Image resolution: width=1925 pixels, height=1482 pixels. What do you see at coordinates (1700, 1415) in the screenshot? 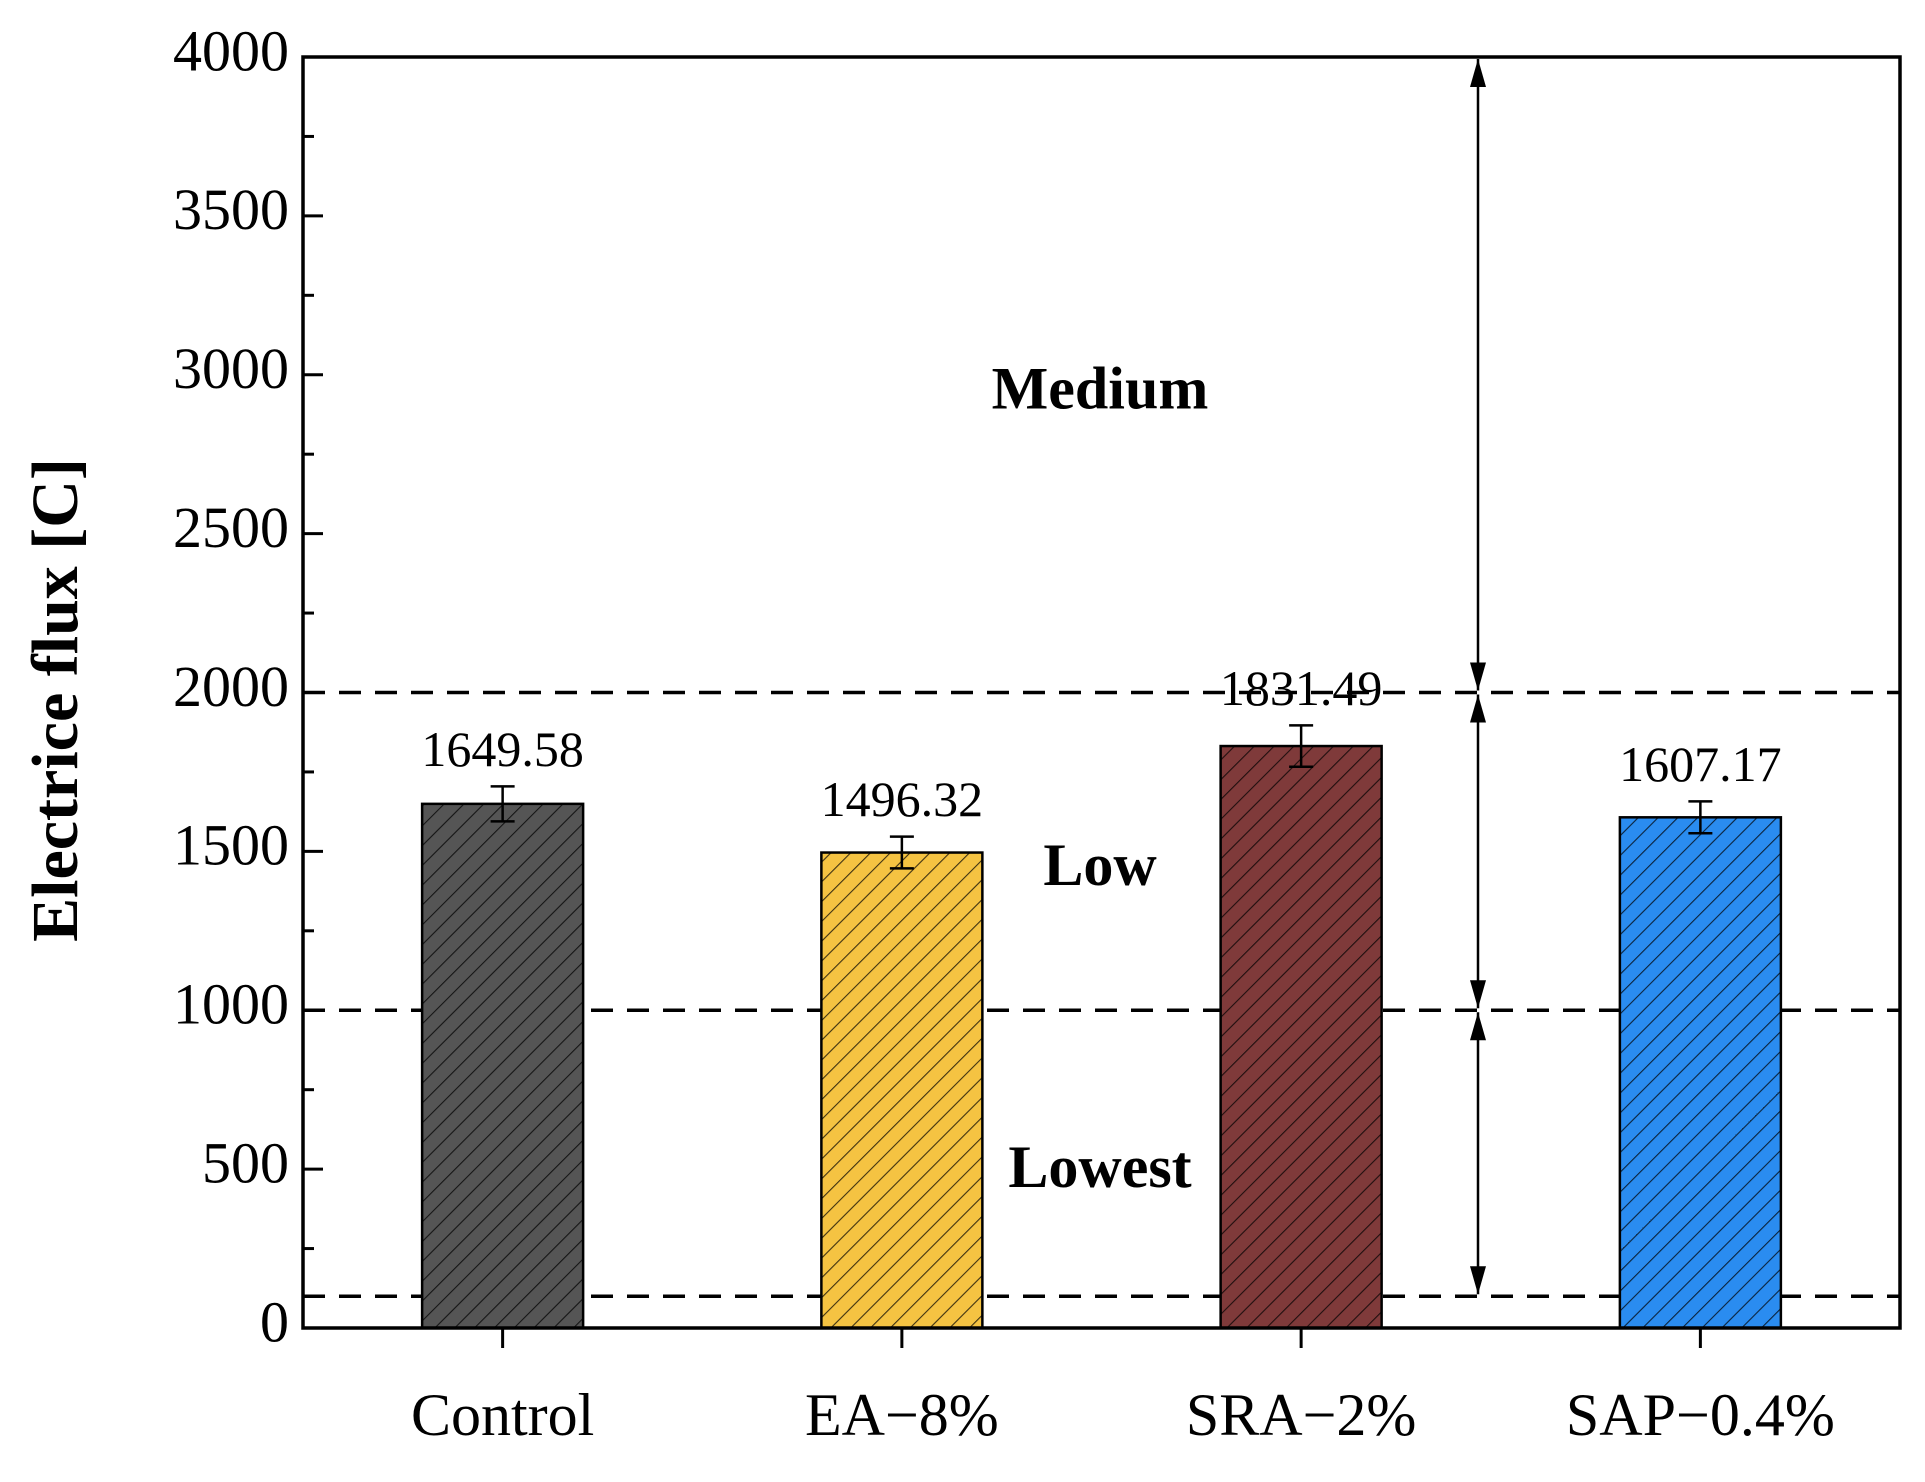
I see `x-tick-label: SAP−0.4%` at bounding box center [1700, 1415].